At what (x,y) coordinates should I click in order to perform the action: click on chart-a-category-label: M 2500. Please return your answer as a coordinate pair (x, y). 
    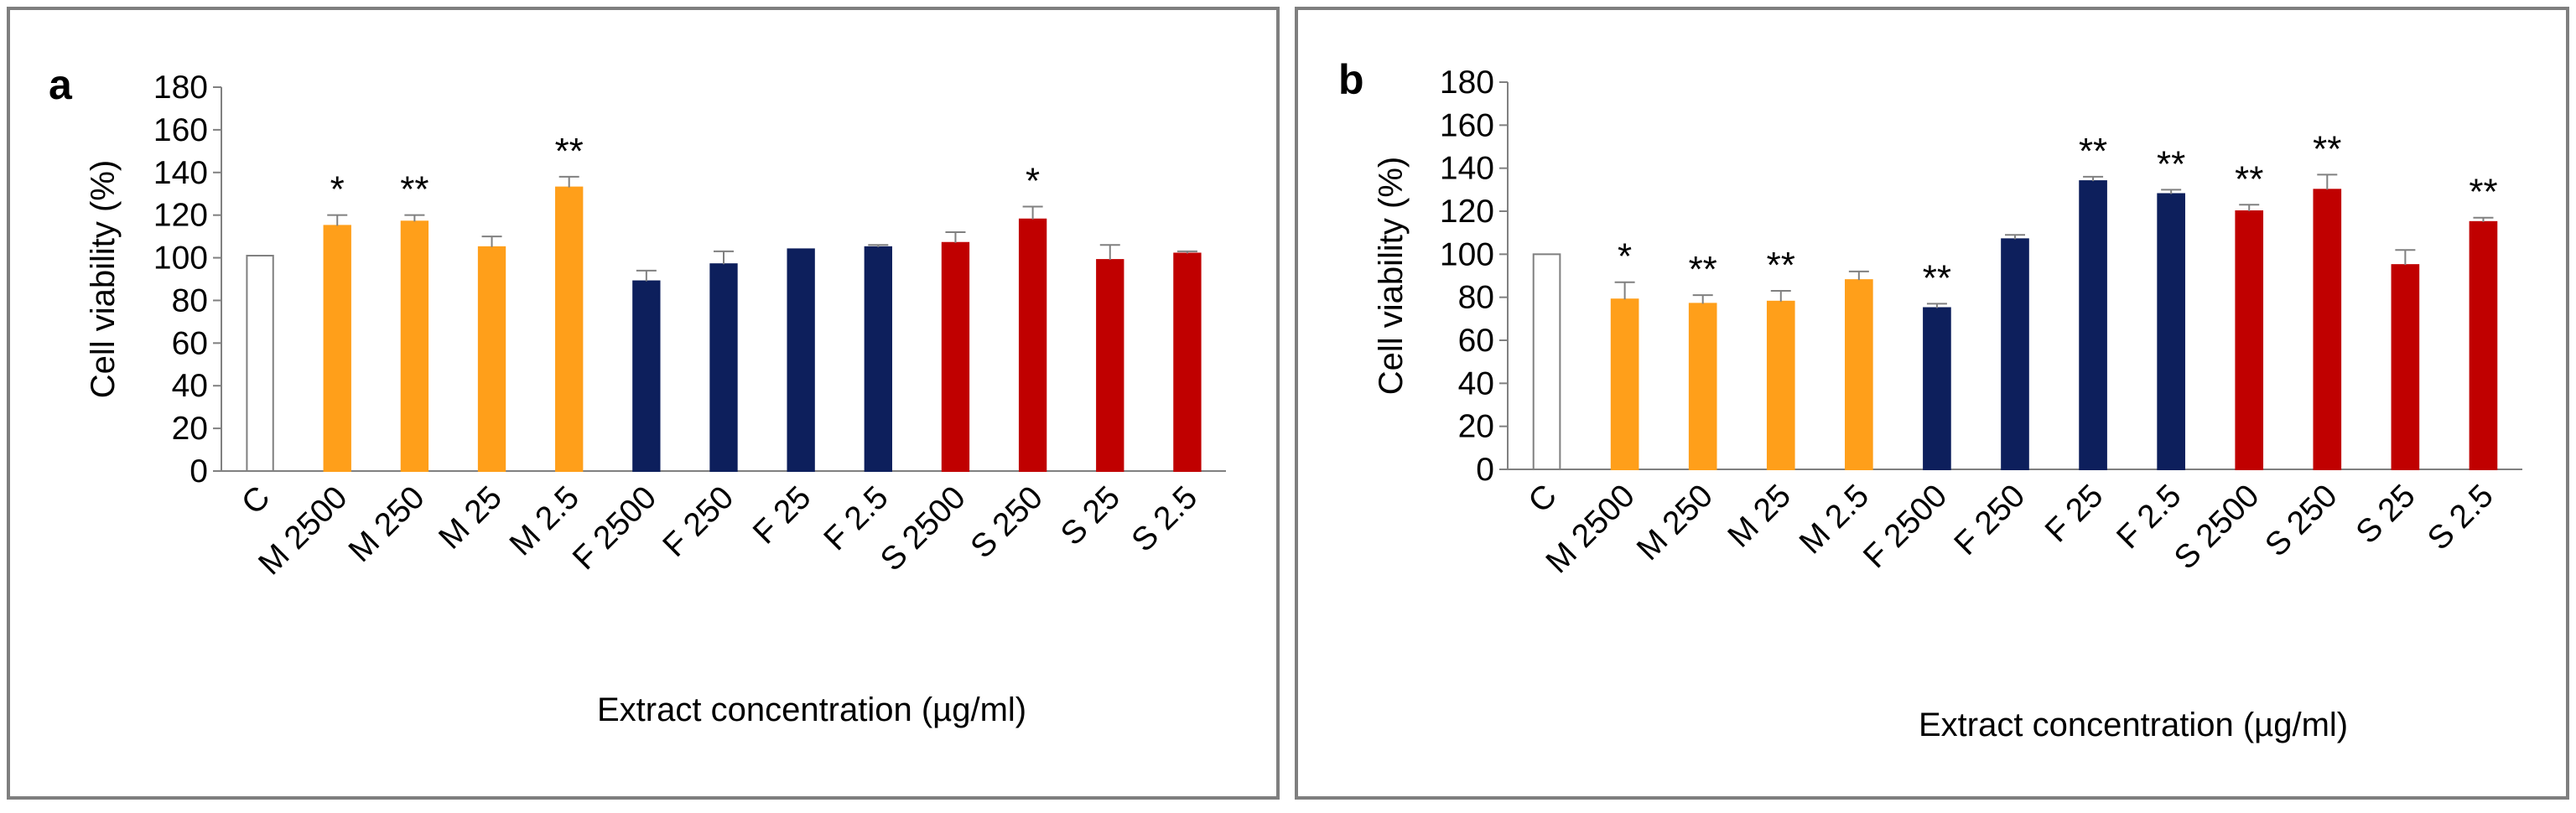
    Looking at the image, I should click on (303, 530).